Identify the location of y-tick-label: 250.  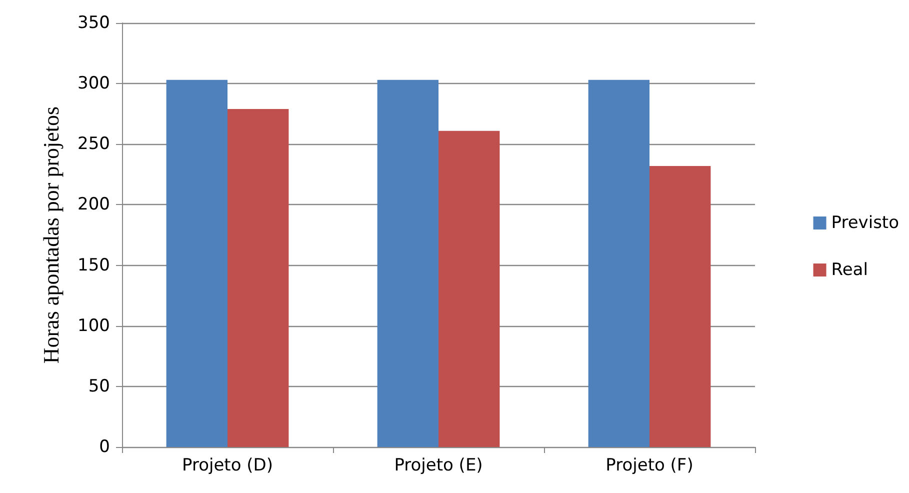
(94, 144).